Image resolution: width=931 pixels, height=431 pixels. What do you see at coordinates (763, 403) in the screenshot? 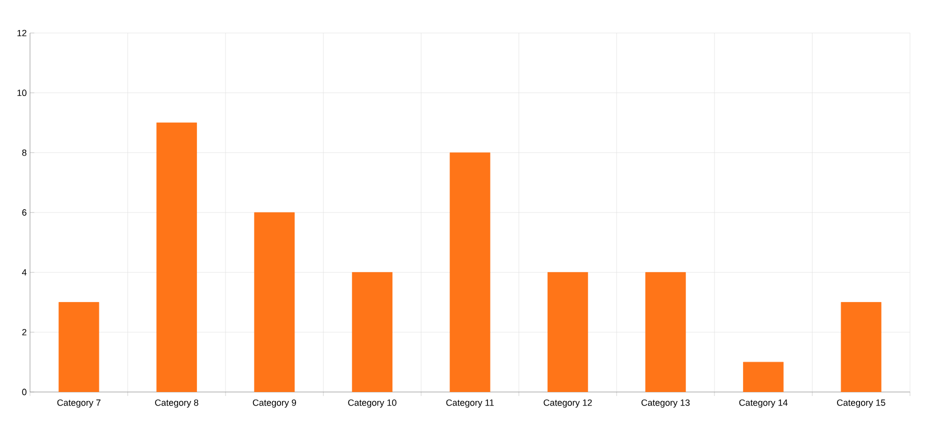
I see `x-tick-label: Category 14` at bounding box center [763, 403].